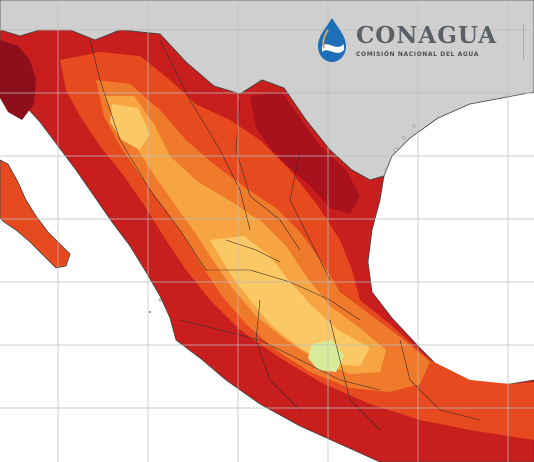 Image resolution: width=534 pixels, height=462 pixels. Describe the element at coordinates (326, 356) in the screenshot. I see `heat-zone-cool` at that location.